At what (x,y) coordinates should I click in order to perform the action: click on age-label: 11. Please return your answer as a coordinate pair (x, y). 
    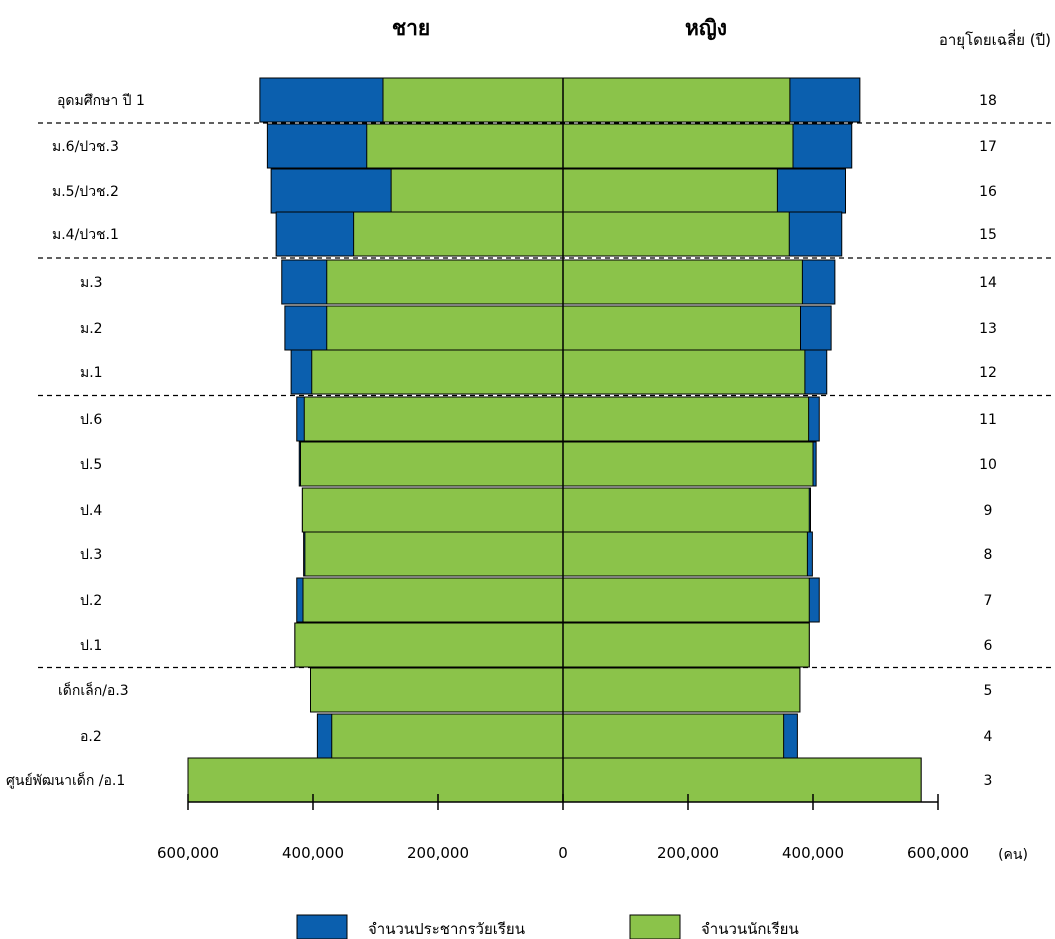
    Looking at the image, I should click on (988, 420).